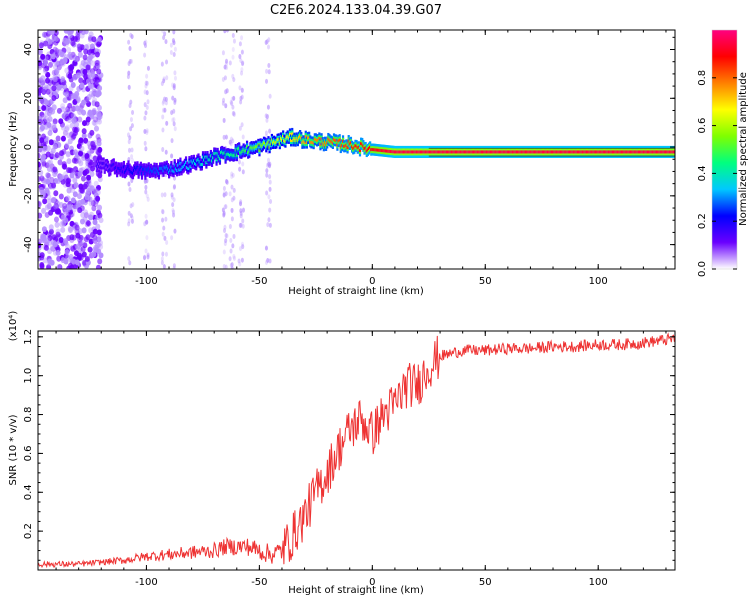 Image resolution: width=750 pixels, height=600 pixels. Describe the element at coordinates (28, 376) in the screenshot. I see `y-tick-label: 1.0` at that location.